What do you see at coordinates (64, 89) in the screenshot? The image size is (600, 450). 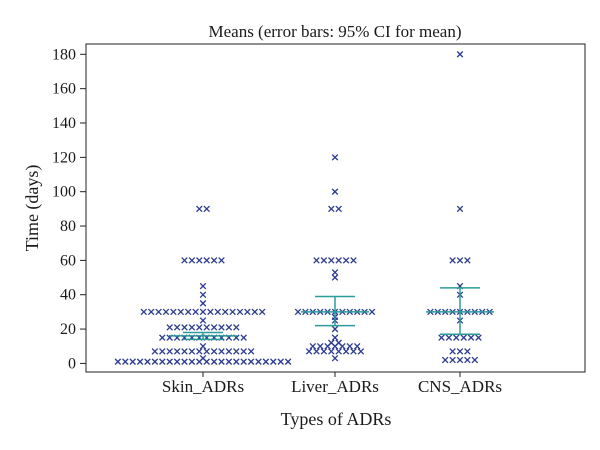 I see `y-tick-label: 160` at bounding box center [64, 89].